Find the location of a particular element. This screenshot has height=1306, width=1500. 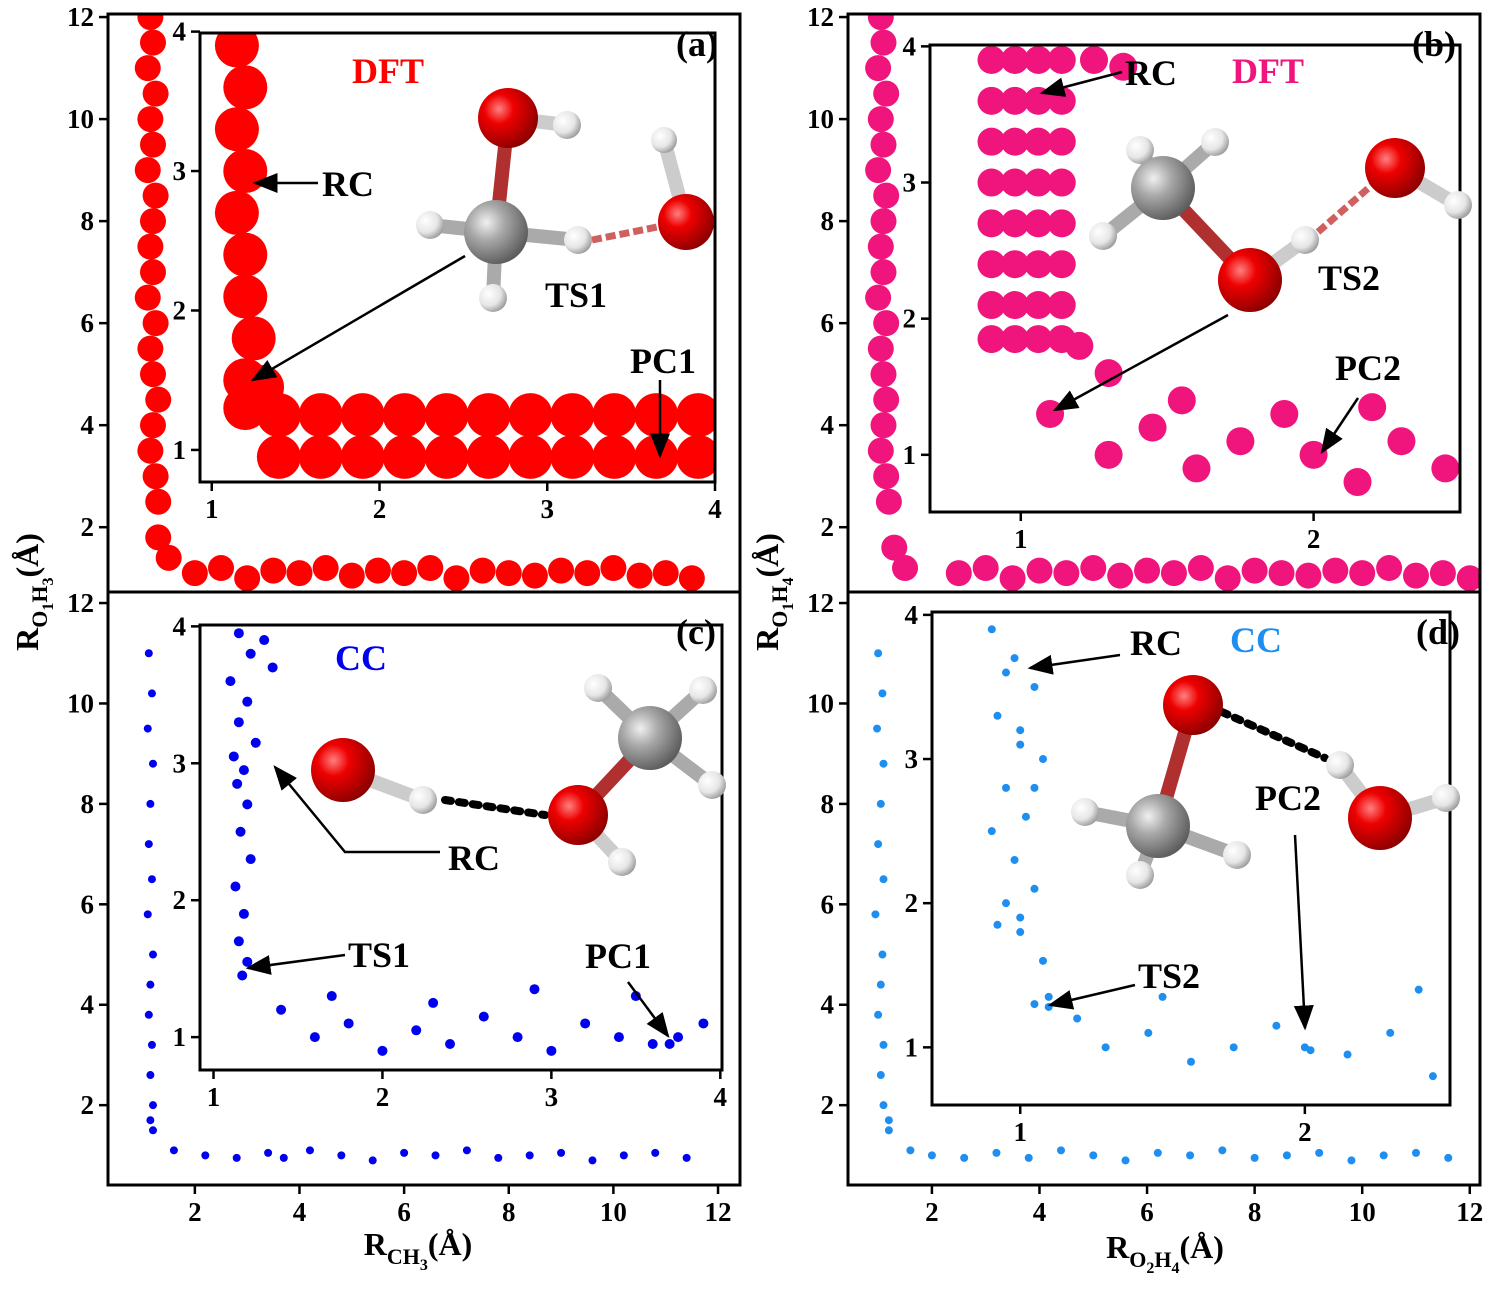

y-tick-label: 3 is located at coordinates (180, 763).